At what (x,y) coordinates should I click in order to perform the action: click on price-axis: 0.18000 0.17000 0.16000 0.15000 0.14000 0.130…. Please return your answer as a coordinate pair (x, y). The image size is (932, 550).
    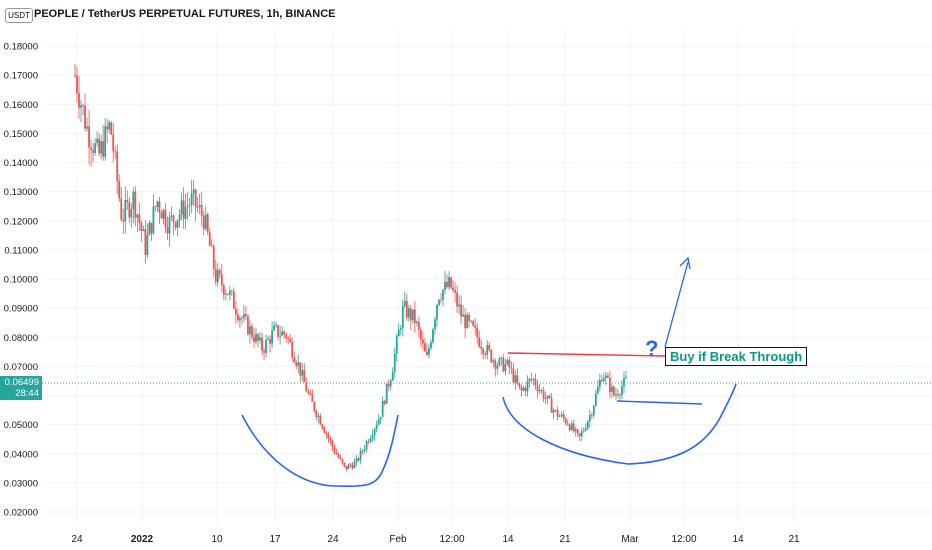
    Looking at the image, I should click on (21, 280).